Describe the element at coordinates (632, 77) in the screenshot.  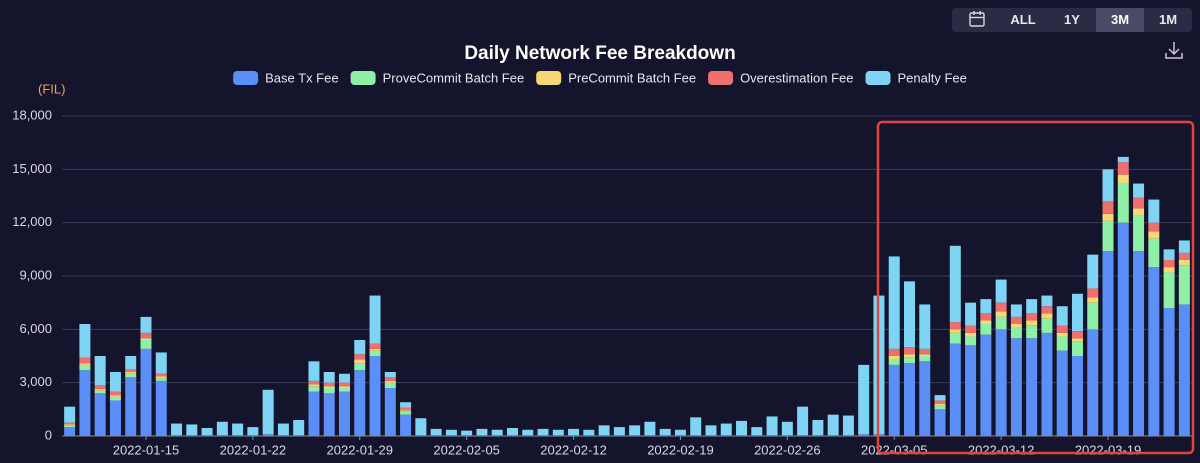
I see `legend-label: PreCommit Batch Fee` at that location.